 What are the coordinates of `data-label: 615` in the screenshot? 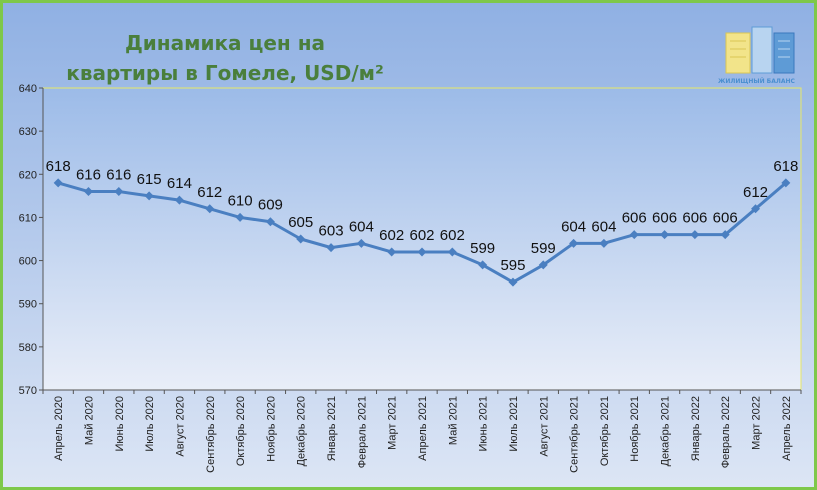 It's located at (149, 179).